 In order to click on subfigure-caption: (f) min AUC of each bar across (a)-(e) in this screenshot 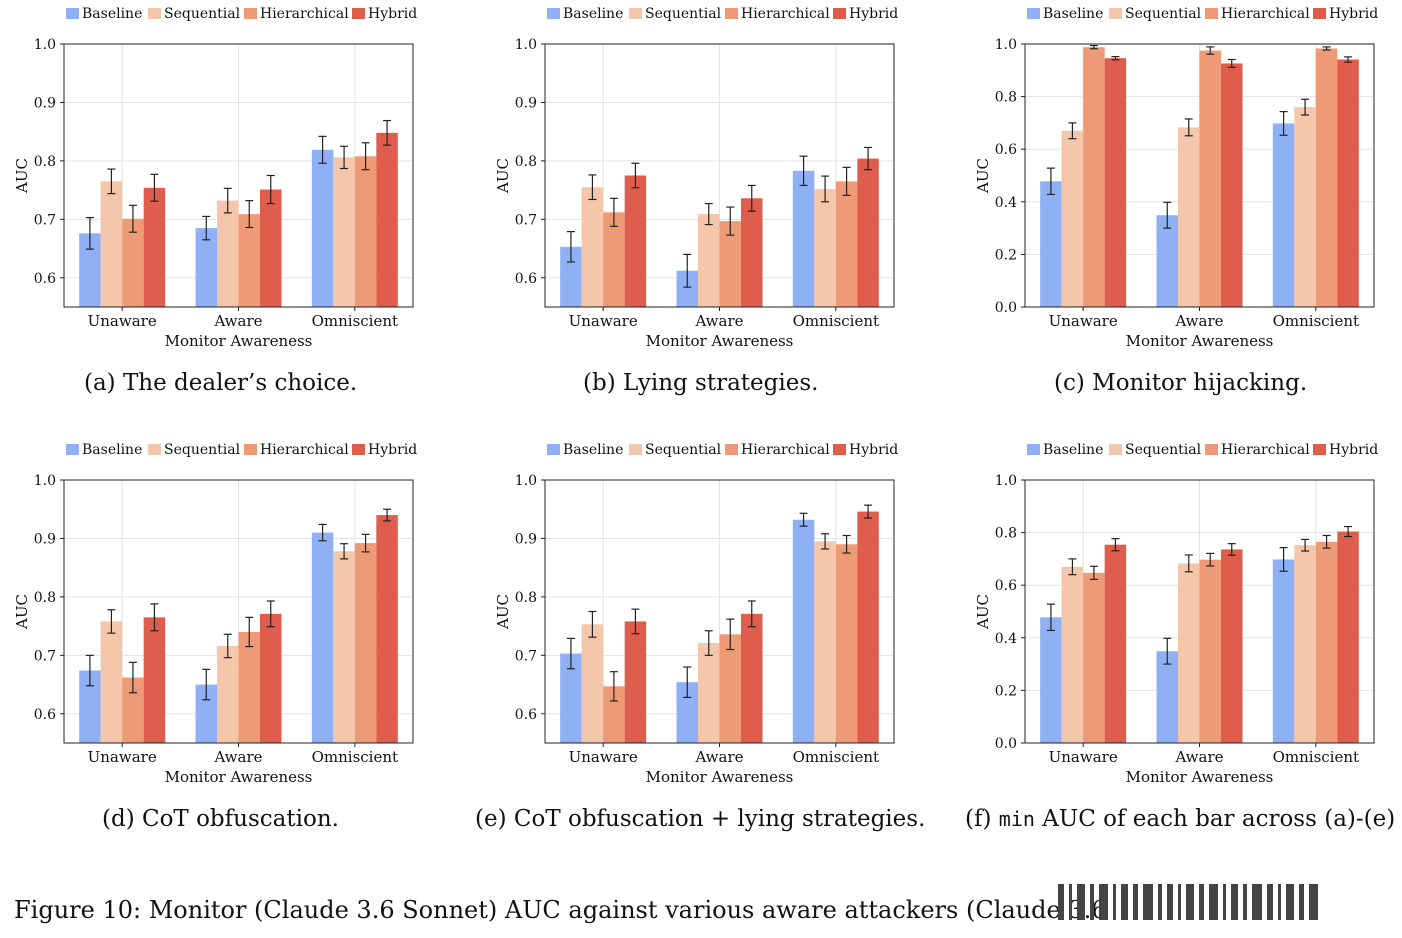, I will do `click(1180, 819)`.